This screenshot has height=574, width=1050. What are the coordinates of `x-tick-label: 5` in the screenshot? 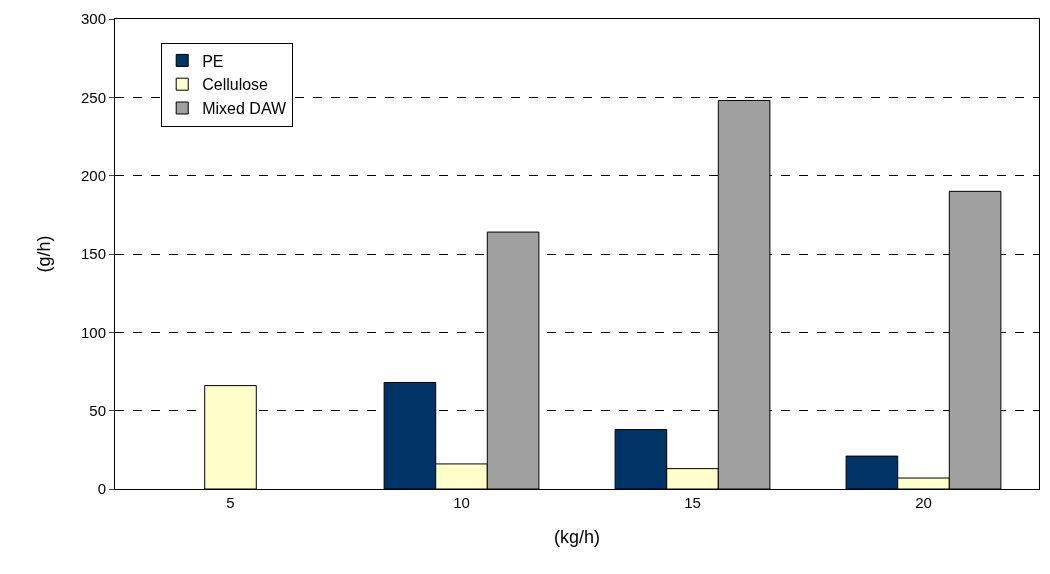 It's located at (230, 502).